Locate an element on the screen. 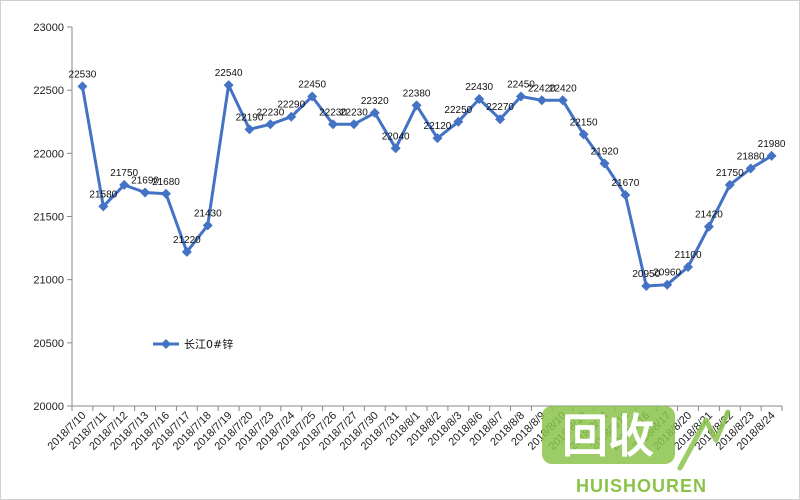 The width and height of the screenshot is (800, 500). y-tick-label: 22000 is located at coordinates (48, 154).